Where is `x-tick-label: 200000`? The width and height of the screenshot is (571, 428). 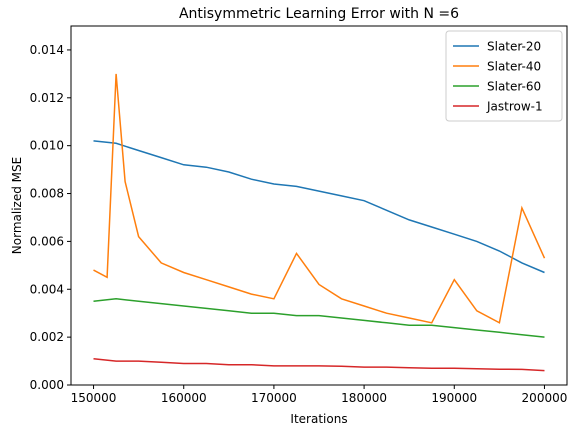
x-tick-label: 200000 is located at coordinates (545, 398).